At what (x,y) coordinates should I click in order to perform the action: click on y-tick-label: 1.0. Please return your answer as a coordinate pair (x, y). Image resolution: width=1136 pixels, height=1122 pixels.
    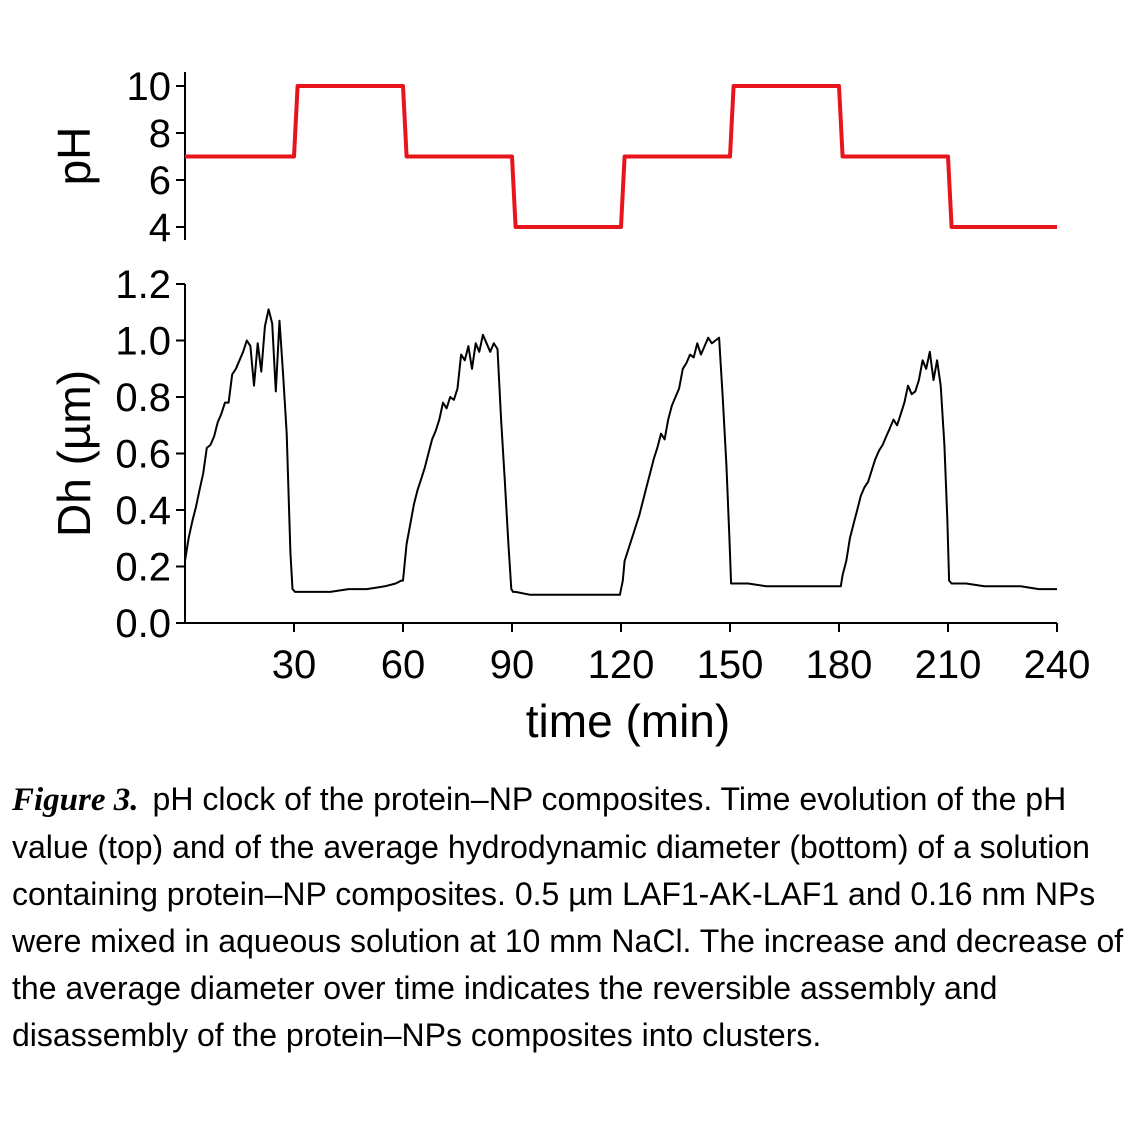
    Looking at the image, I should click on (143, 342).